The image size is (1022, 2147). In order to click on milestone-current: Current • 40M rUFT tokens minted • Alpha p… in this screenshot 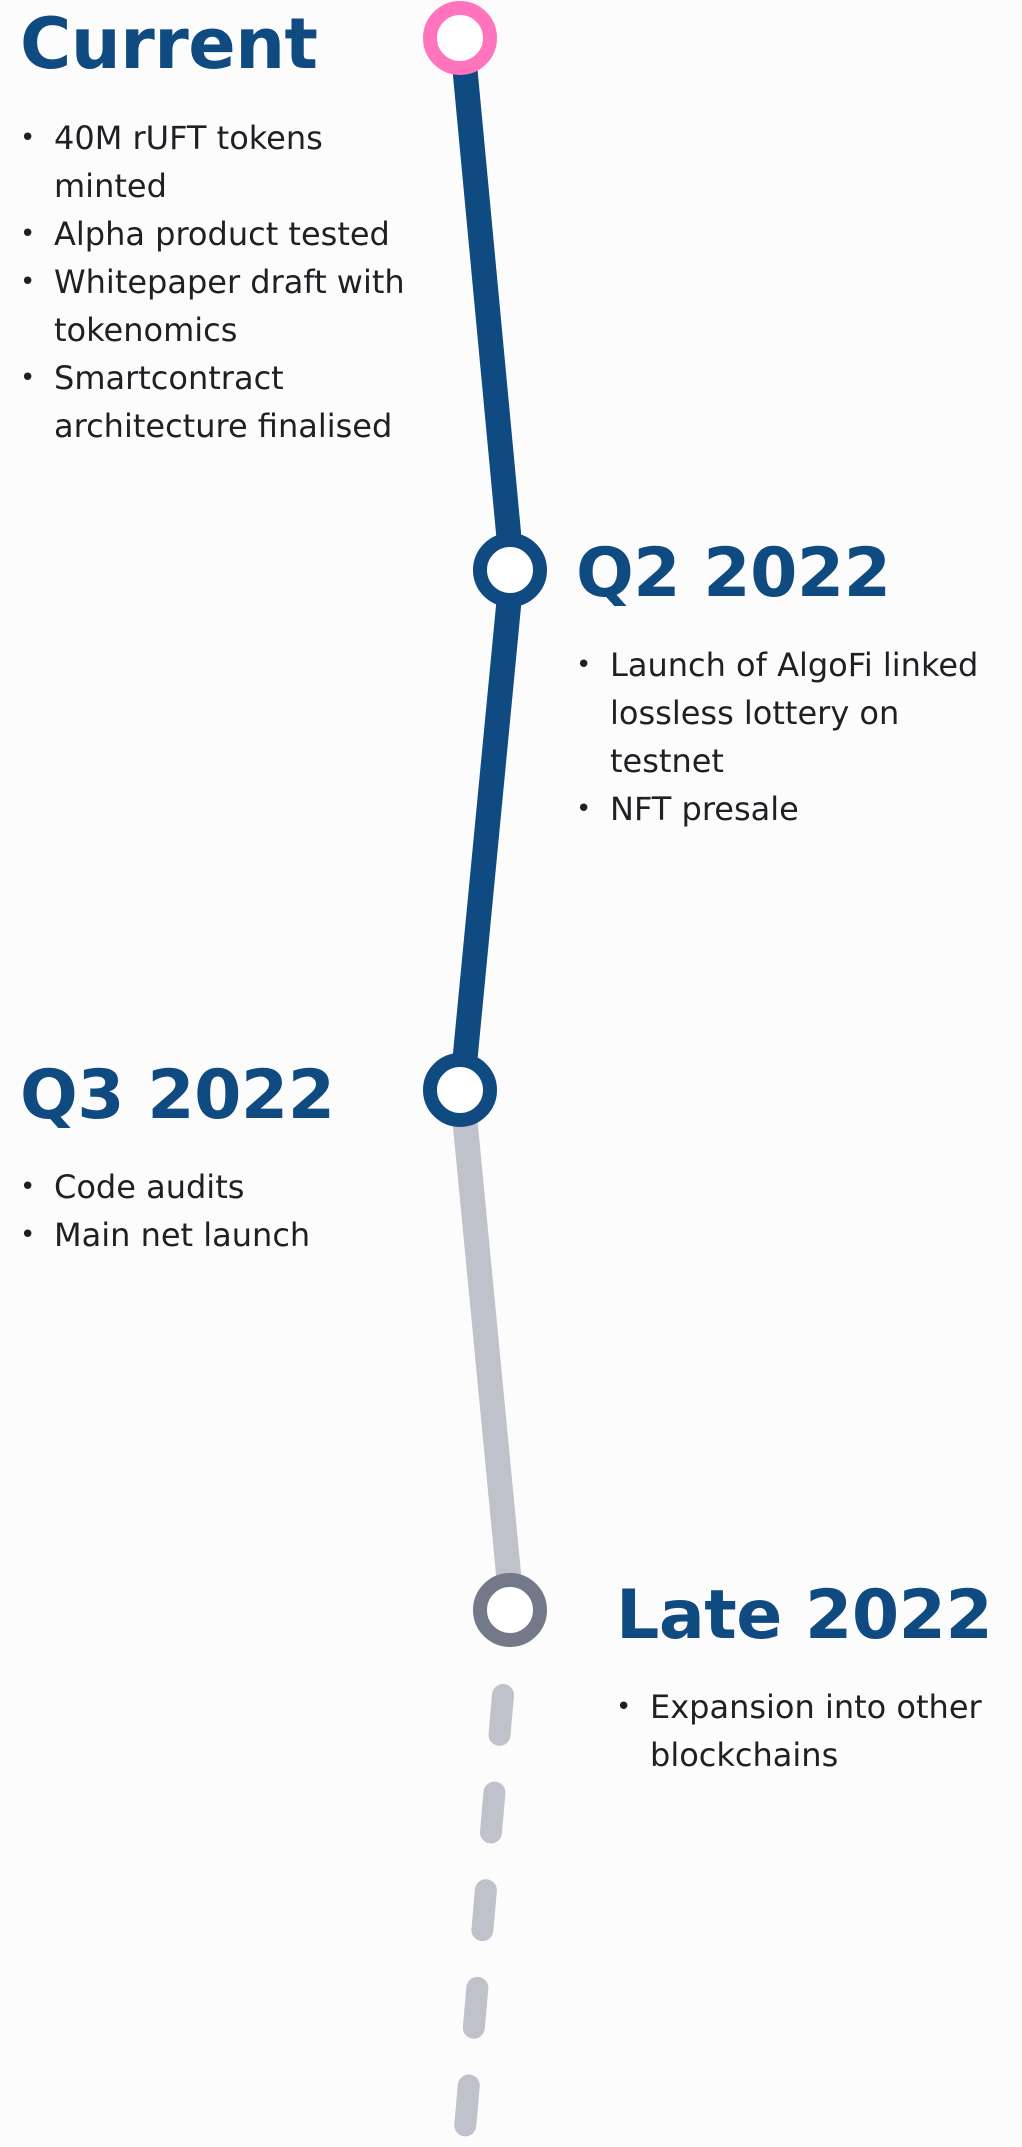, I will do `click(220, 226)`.